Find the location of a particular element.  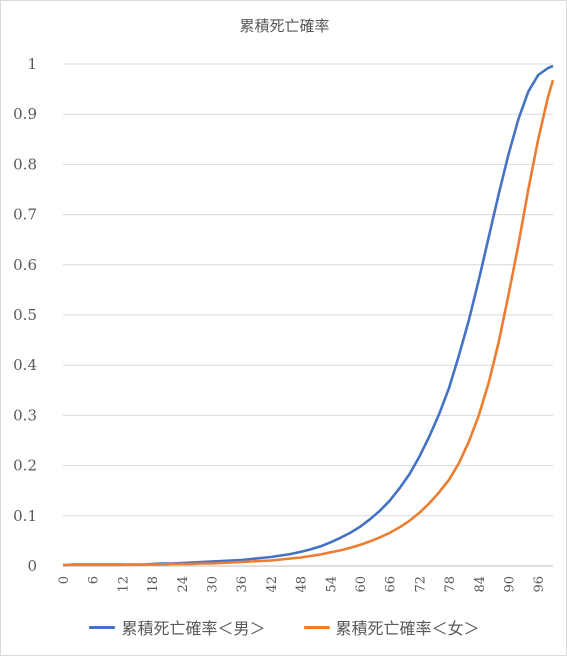

x-axis-ticks: 0 6 12 18 24 30 36 42 48 54 60 66 72 78 84 90 96 is located at coordinates (302, 584).